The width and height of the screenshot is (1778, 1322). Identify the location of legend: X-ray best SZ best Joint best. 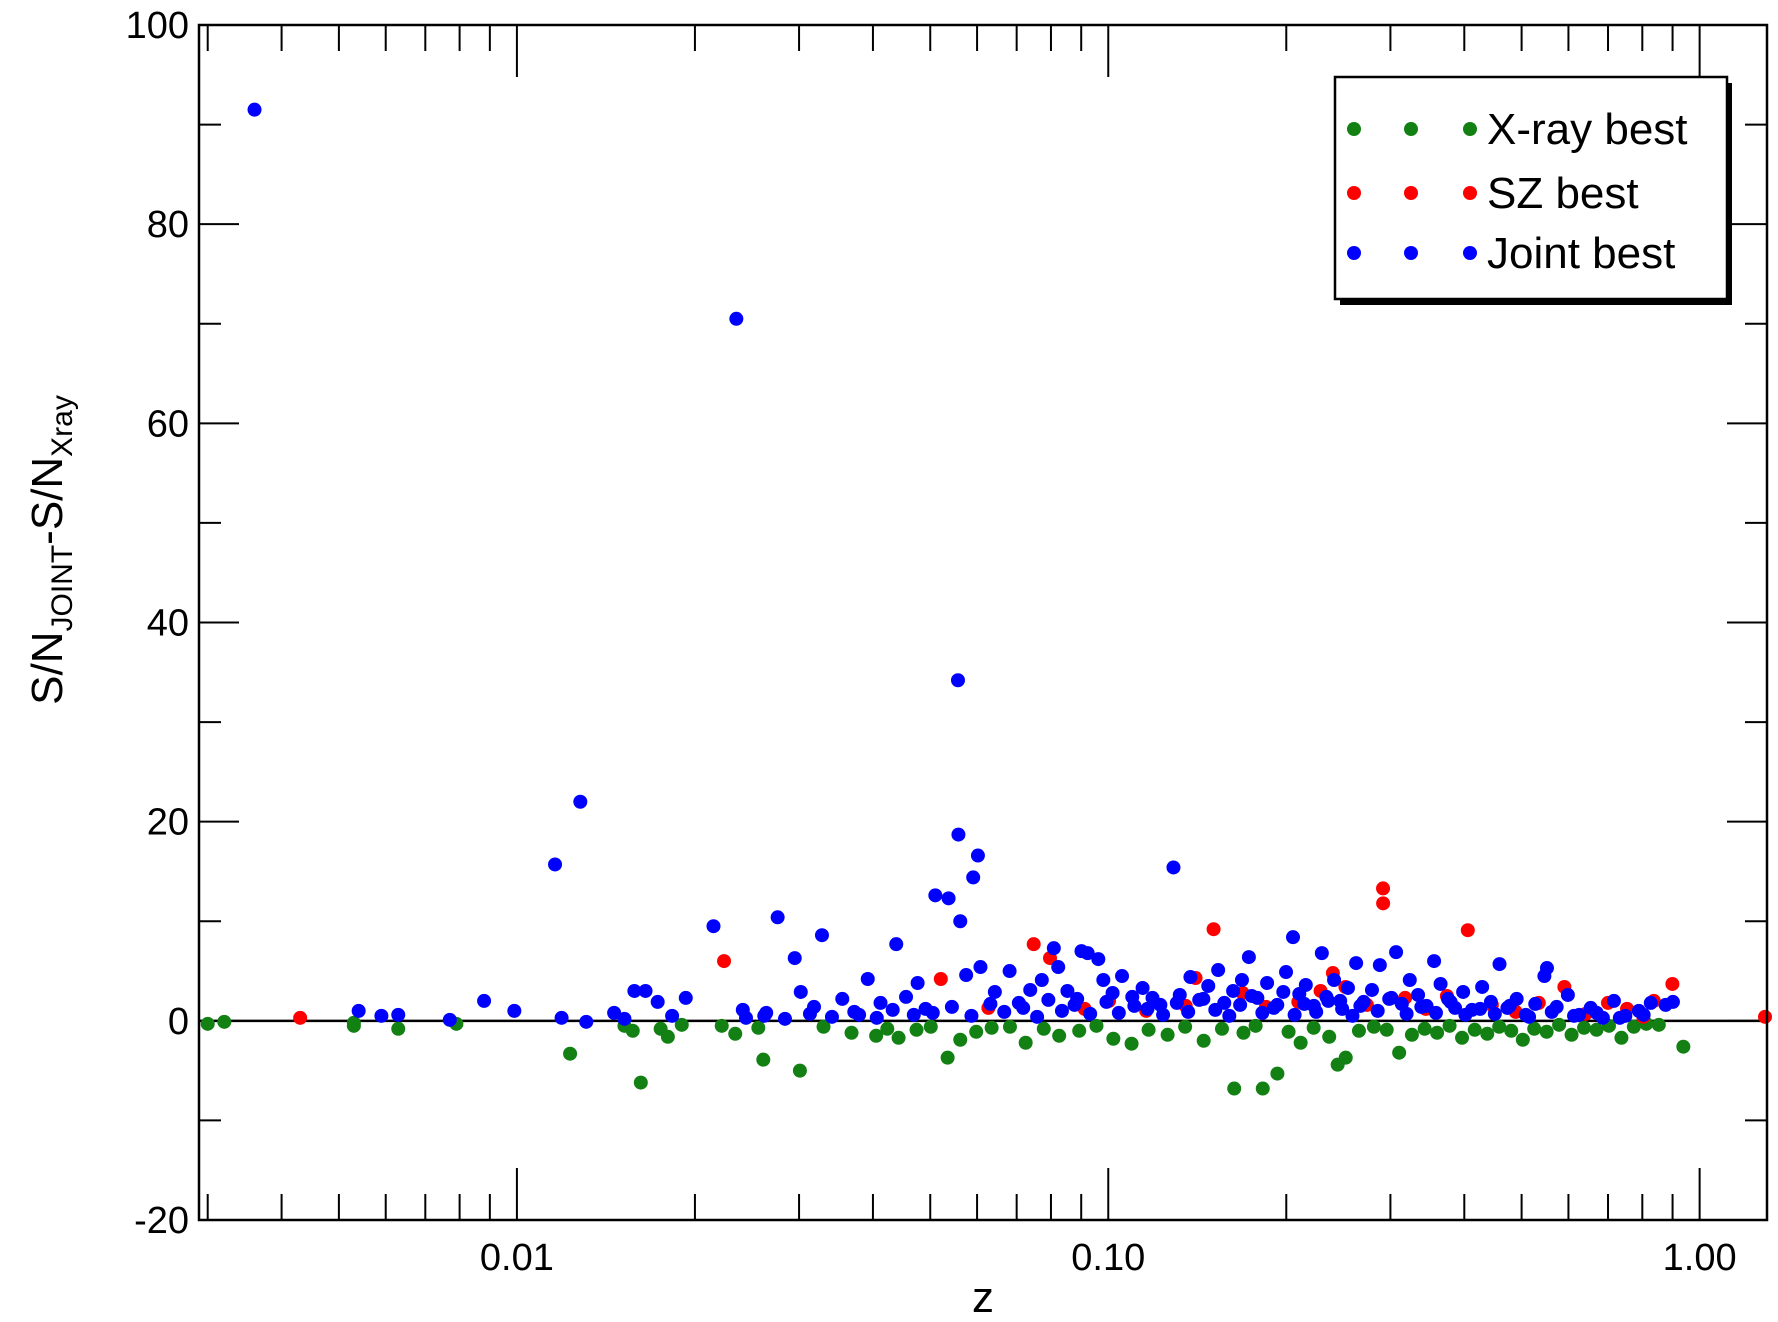
(1532, 190).